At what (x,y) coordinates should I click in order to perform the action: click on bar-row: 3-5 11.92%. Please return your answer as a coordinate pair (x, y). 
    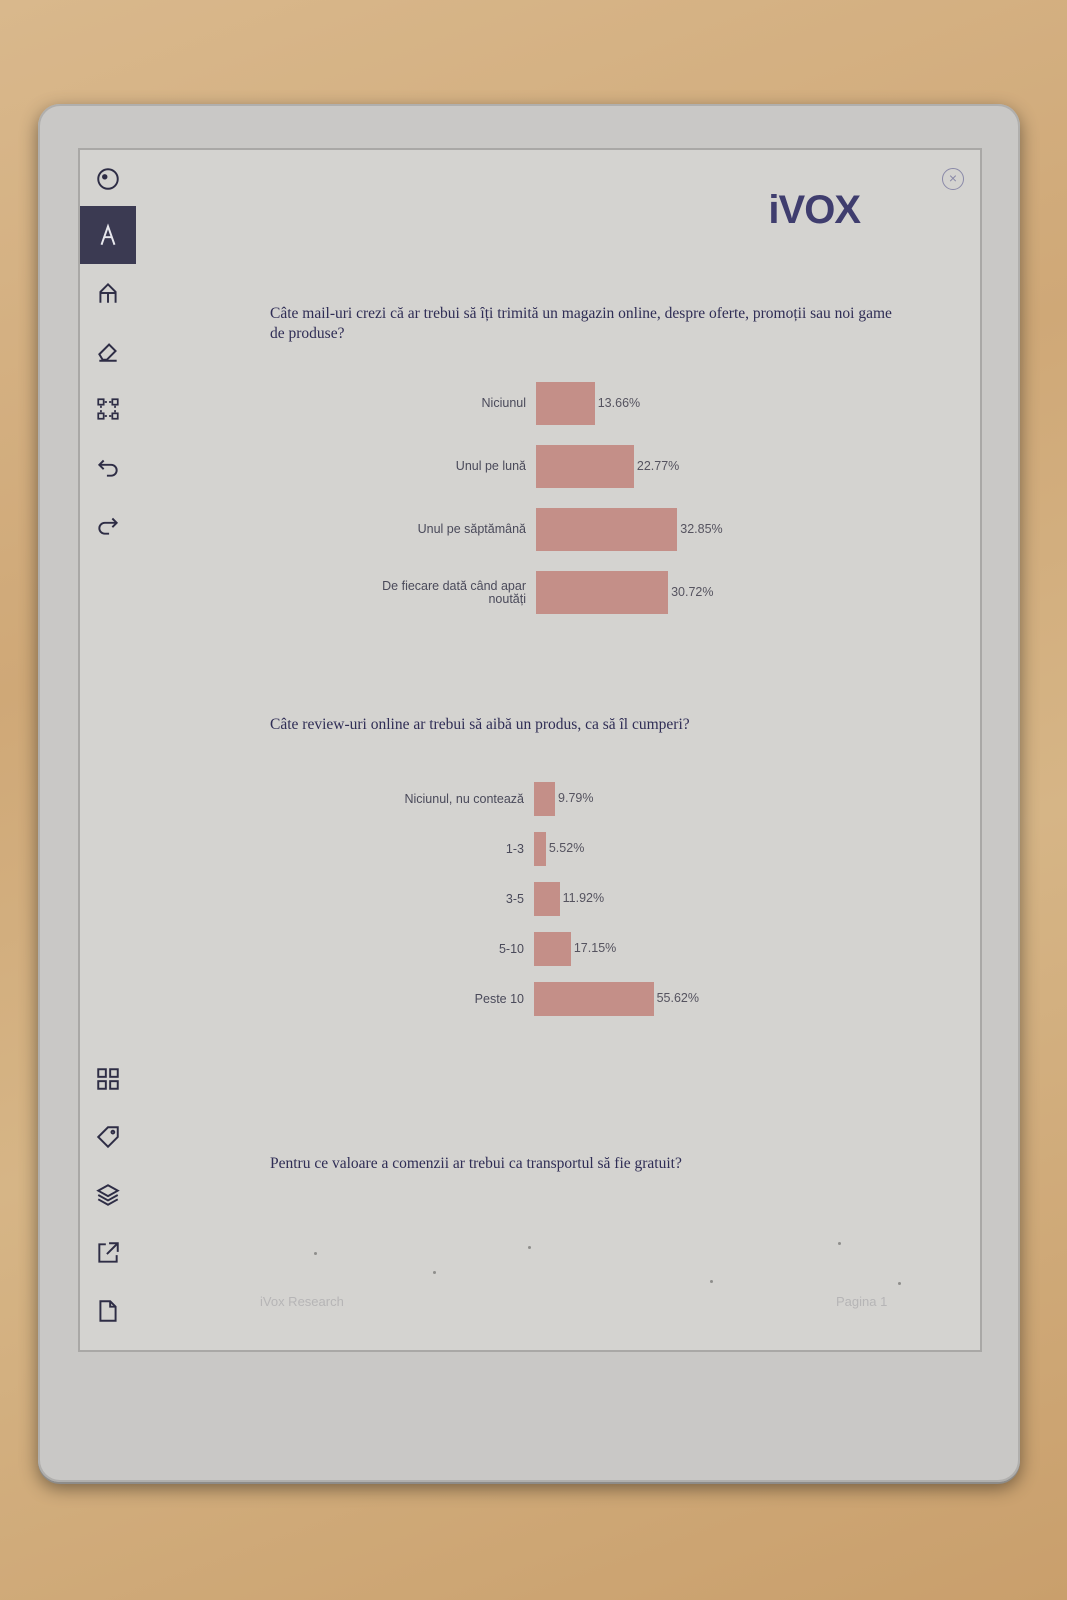
    Looking at the image, I should click on (558, 899).